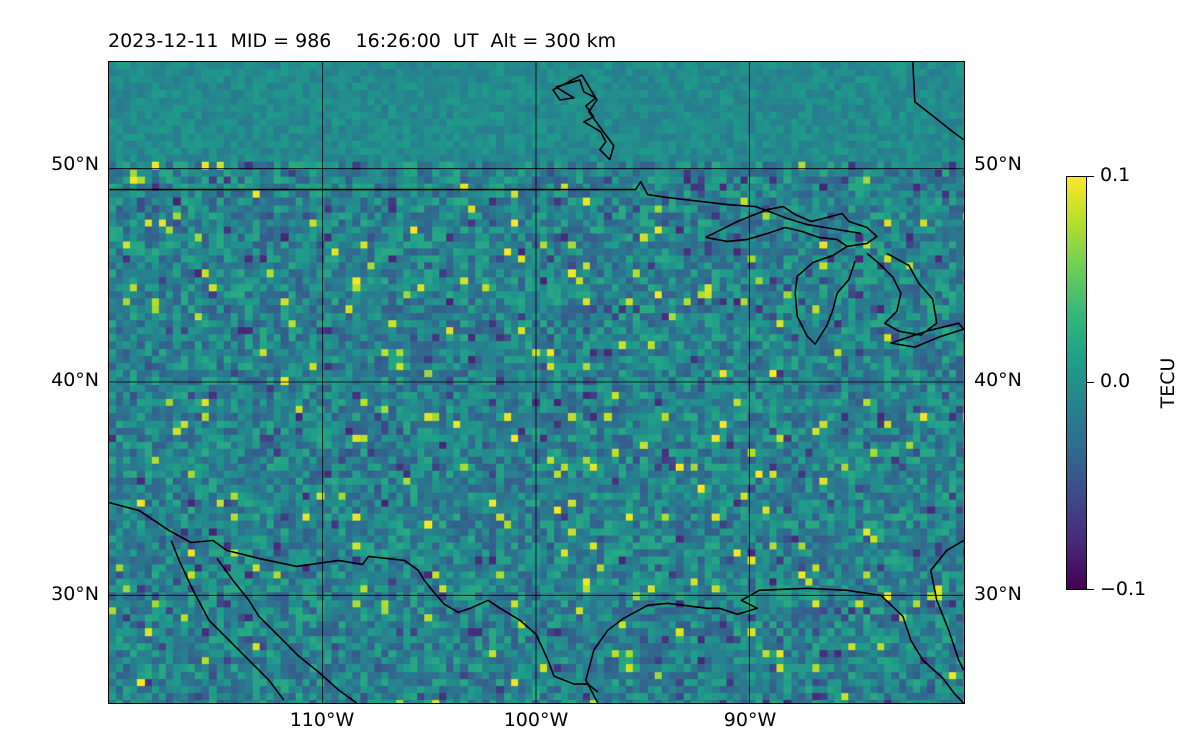 The width and height of the screenshot is (1200, 750). What do you see at coordinates (927, 335) in the screenshot?
I see `lake-erie` at bounding box center [927, 335].